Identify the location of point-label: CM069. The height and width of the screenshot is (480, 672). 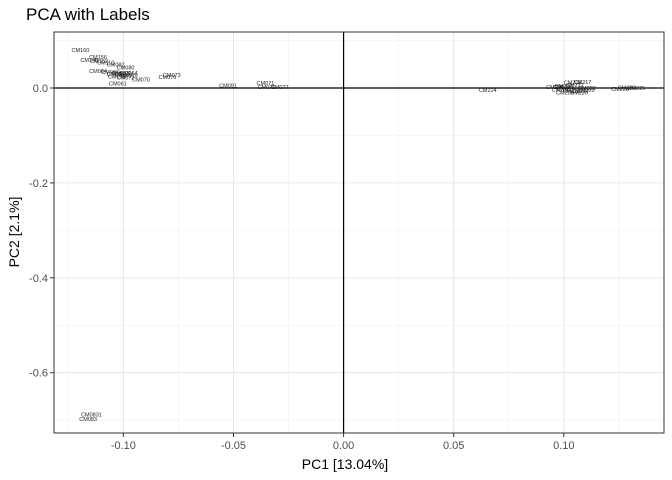
(124, 76).